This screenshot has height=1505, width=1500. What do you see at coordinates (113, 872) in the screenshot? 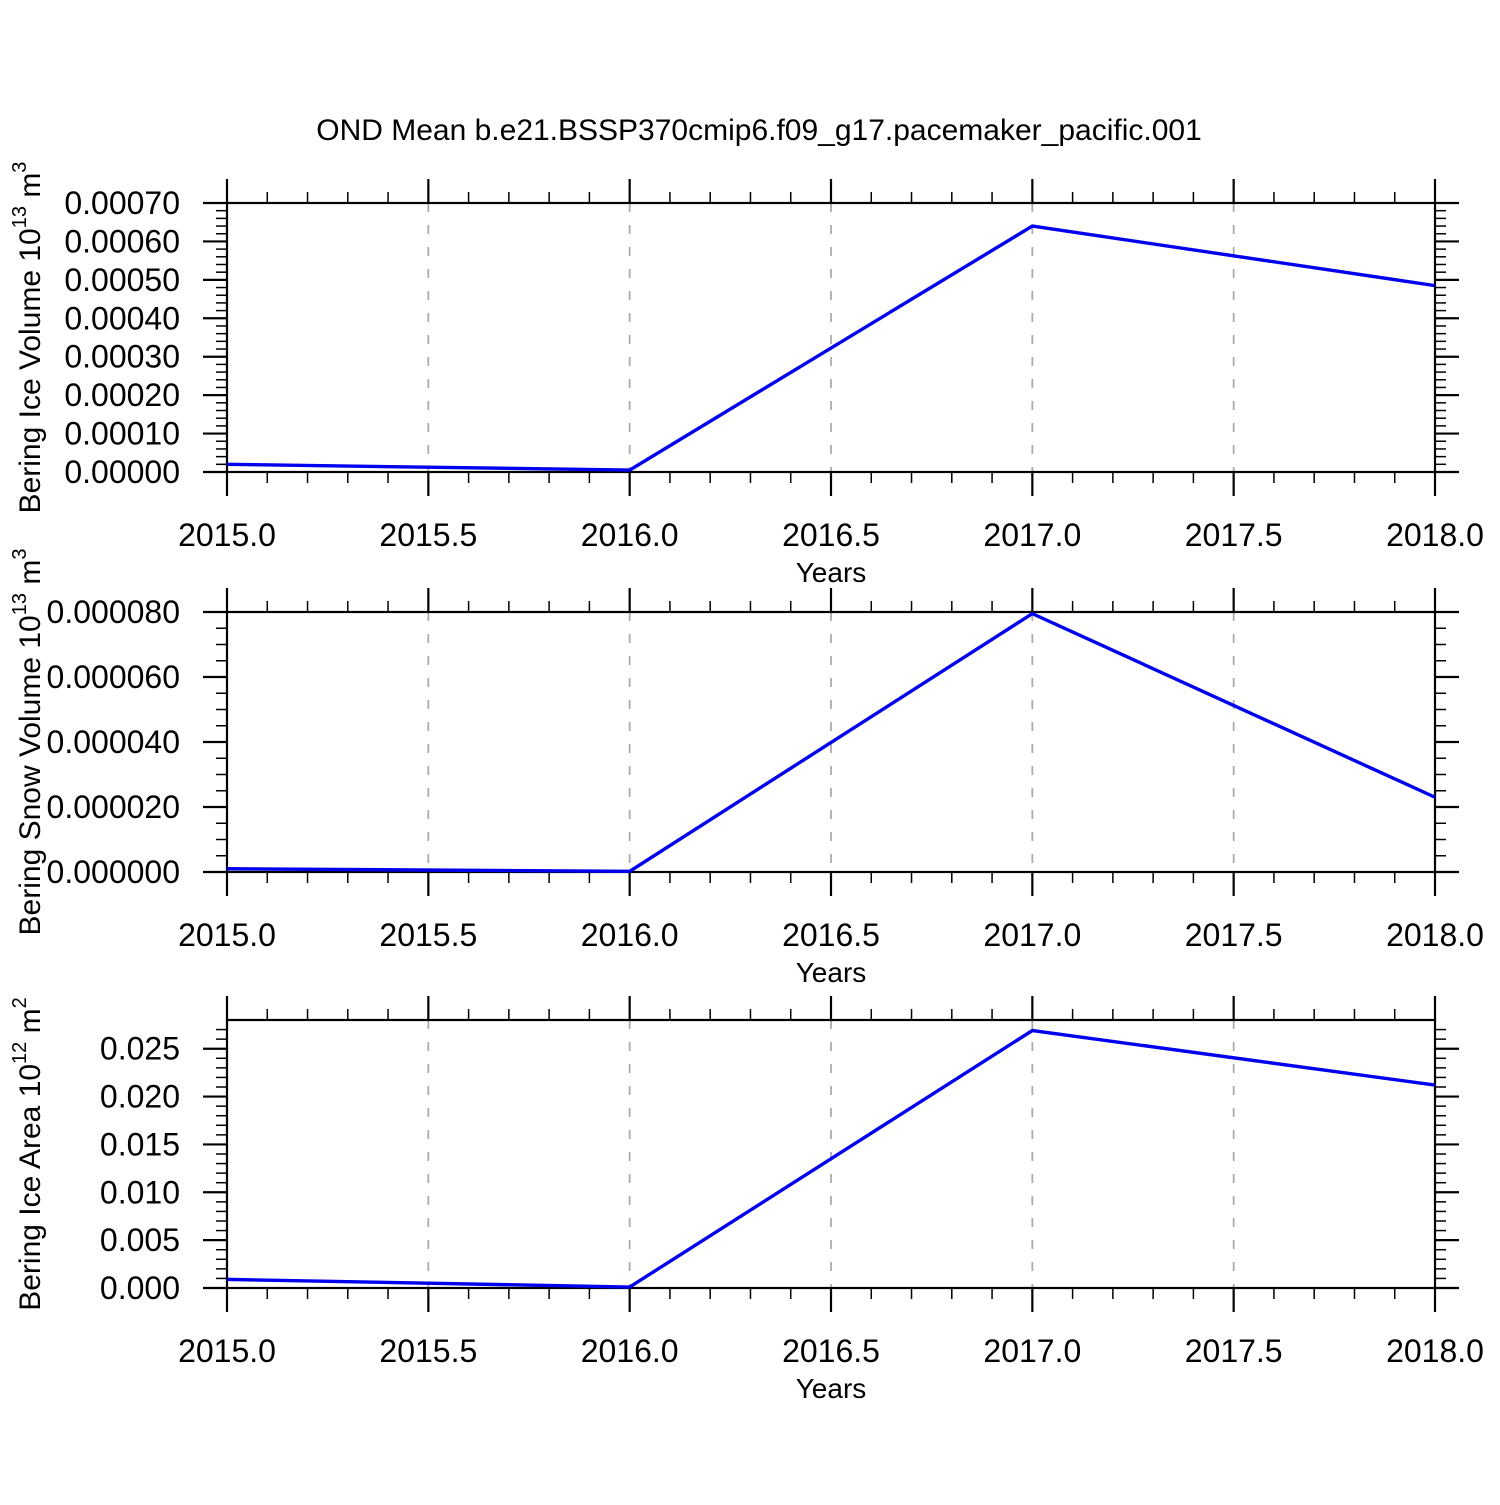
I see `y-tick-label: 0.000000` at bounding box center [113, 872].